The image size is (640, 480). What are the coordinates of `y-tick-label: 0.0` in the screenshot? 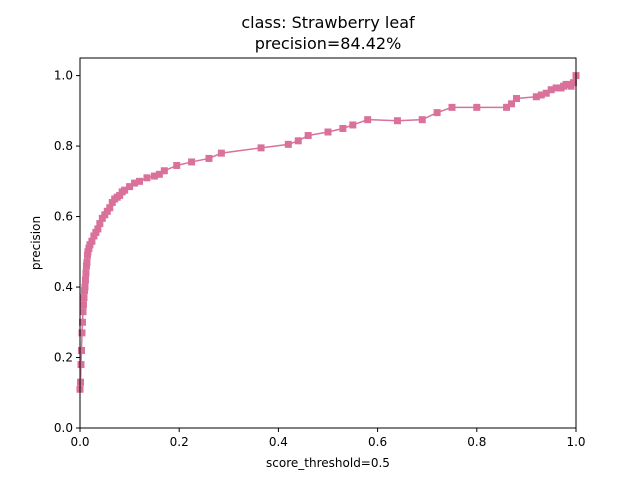 It's located at (63, 428).